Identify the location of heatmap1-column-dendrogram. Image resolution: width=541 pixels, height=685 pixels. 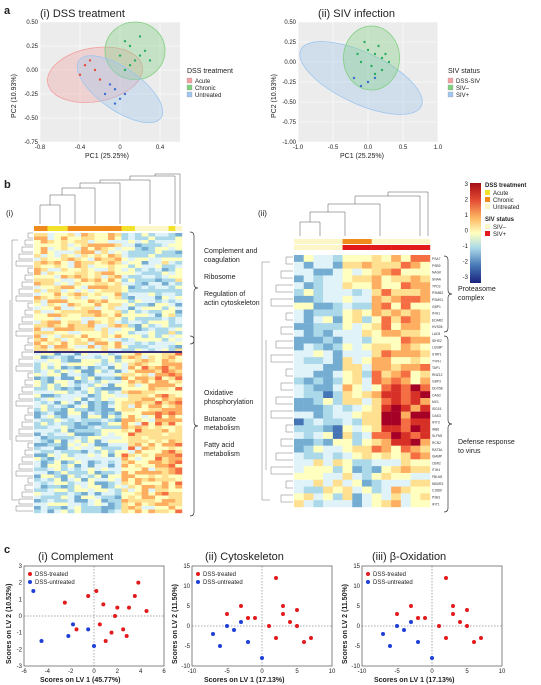
(110, 198).